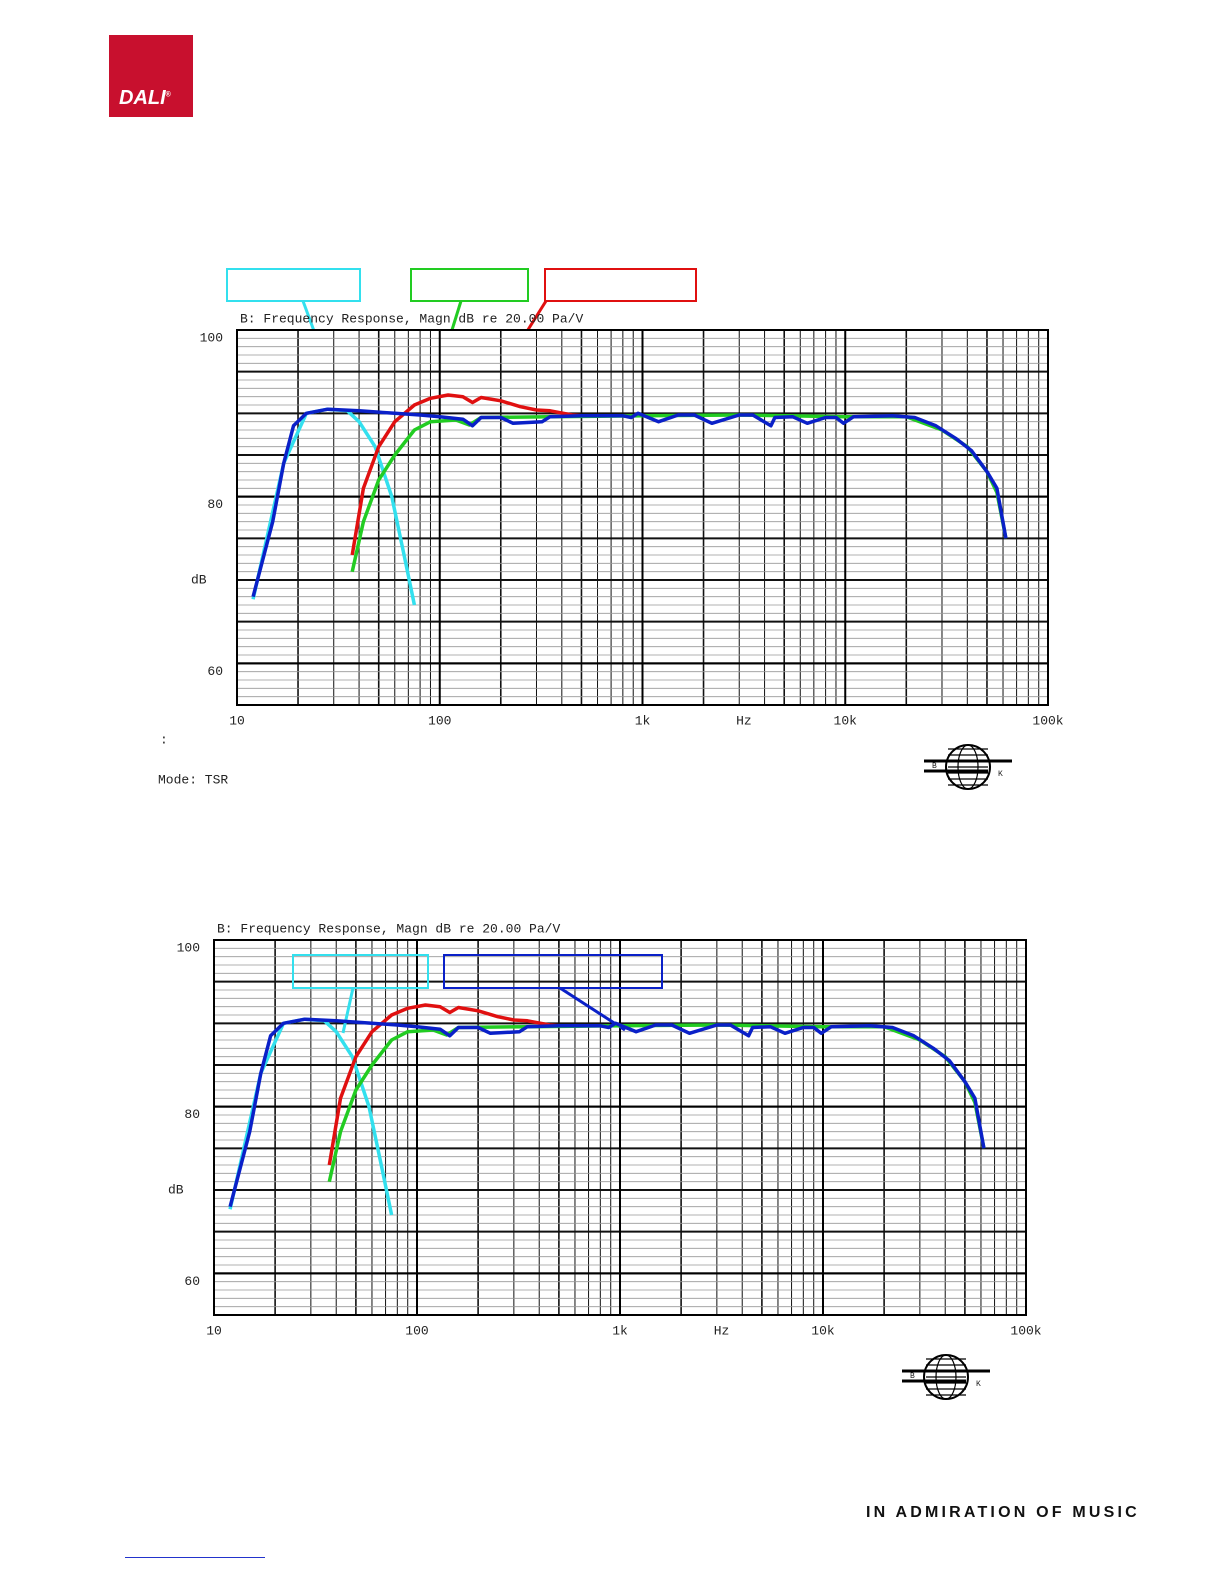 The width and height of the screenshot is (1225, 1585). I want to click on slogan: IN ADMIRATION OF MUSIC, so click(1003, 1512).